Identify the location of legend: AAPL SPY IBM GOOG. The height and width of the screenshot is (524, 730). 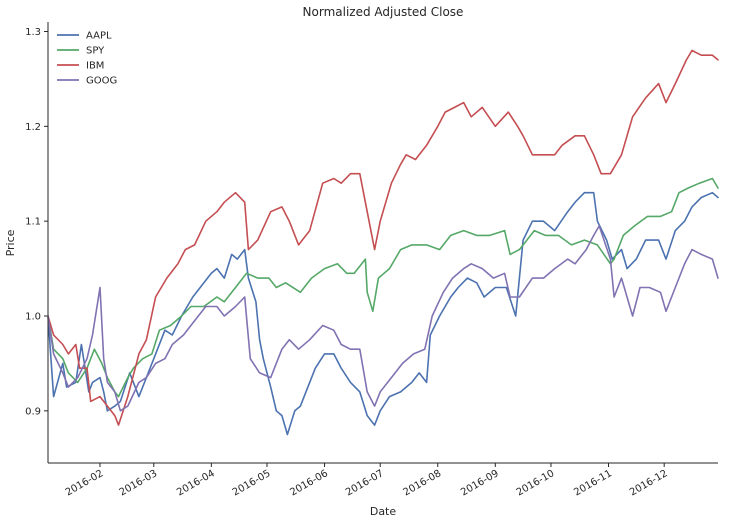
(87, 59).